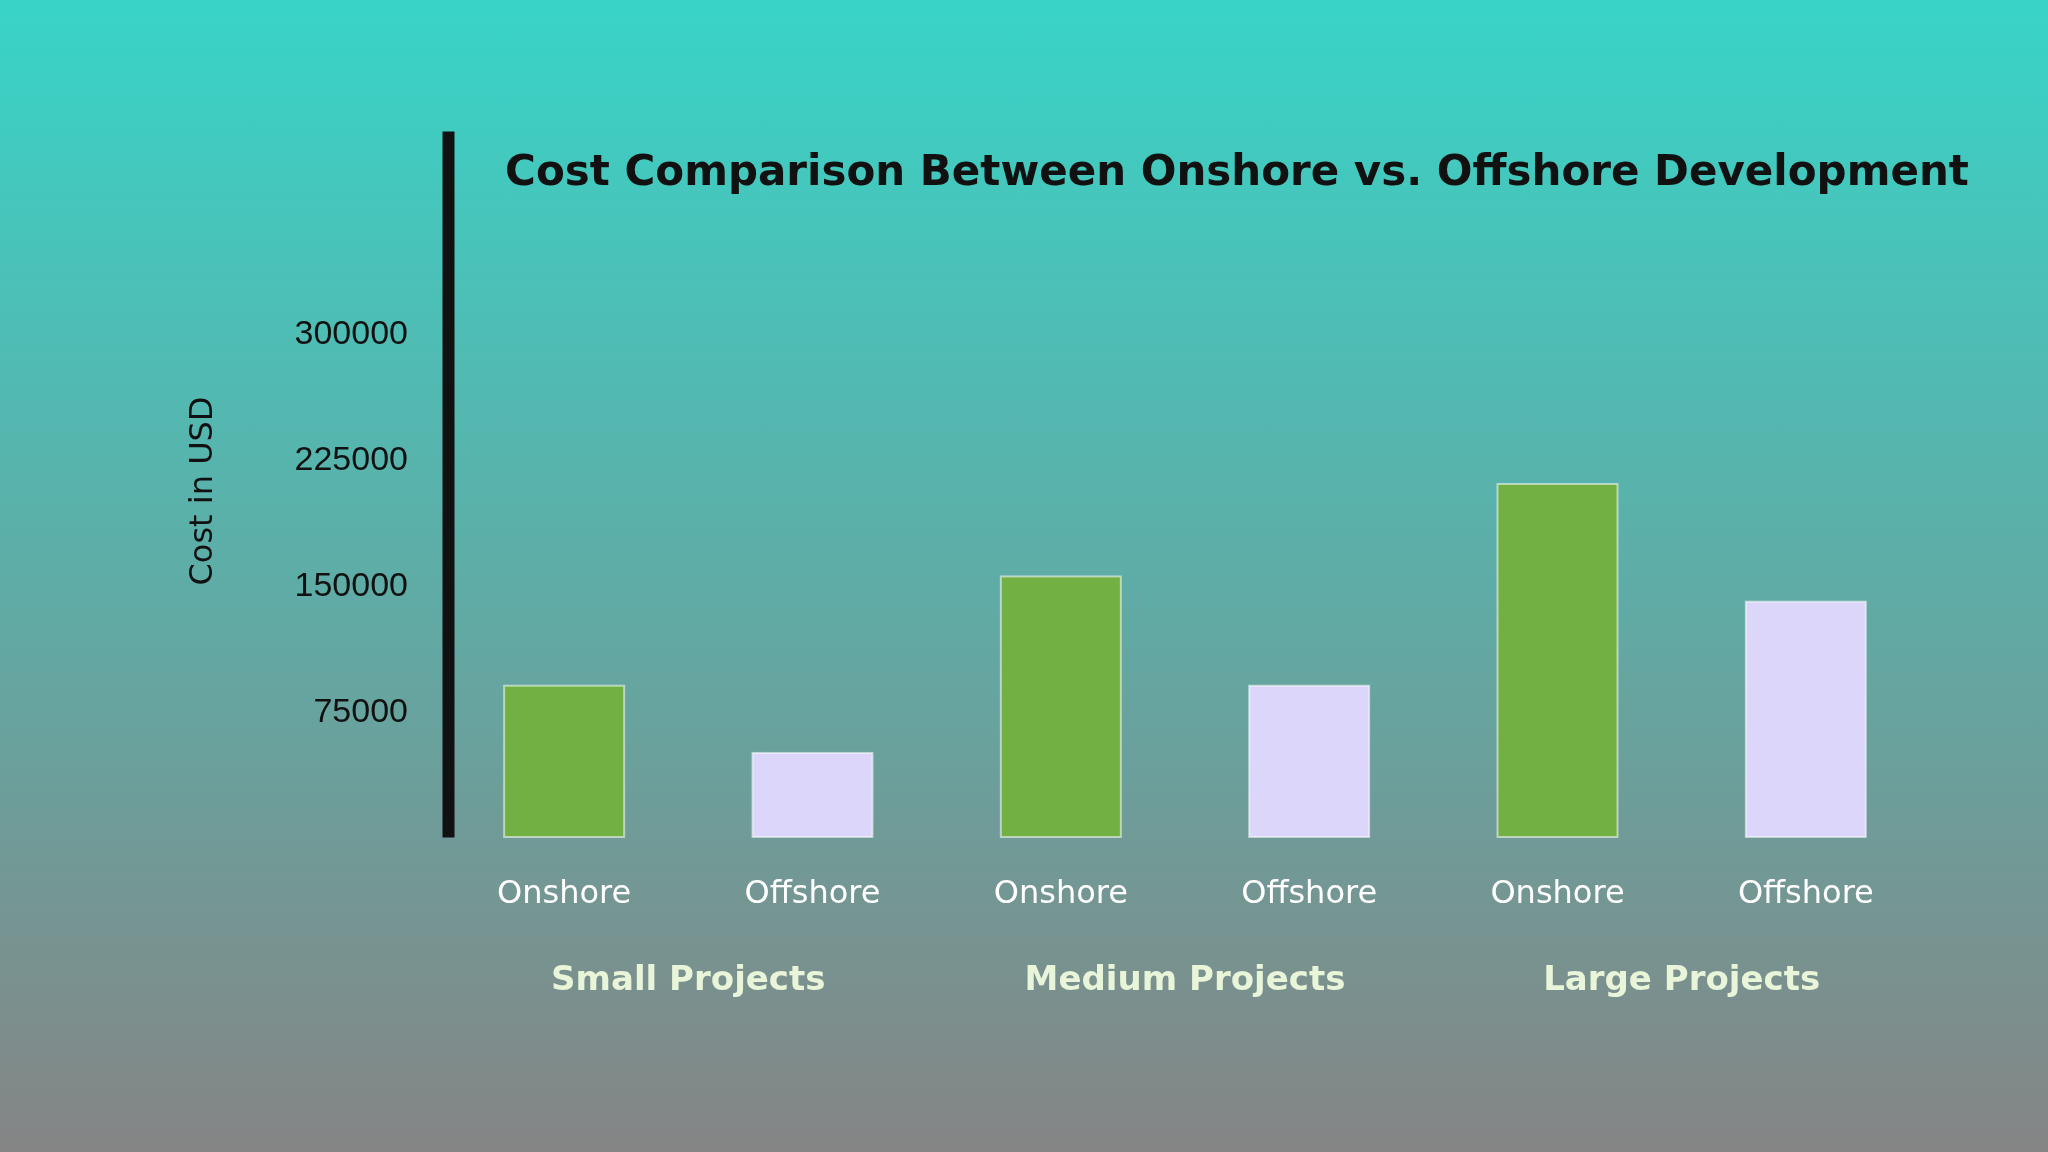  I want to click on y-axis-title: Cost in USD, so click(201, 491).